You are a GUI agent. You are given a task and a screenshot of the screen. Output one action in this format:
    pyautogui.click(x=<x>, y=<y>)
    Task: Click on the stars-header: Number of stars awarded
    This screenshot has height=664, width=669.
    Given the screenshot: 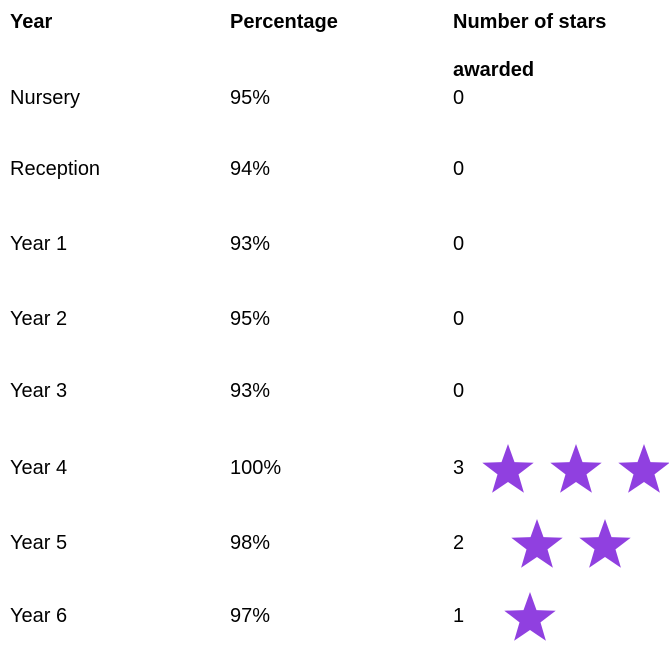 What is the action you would take?
    pyautogui.click(x=530, y=46)
    